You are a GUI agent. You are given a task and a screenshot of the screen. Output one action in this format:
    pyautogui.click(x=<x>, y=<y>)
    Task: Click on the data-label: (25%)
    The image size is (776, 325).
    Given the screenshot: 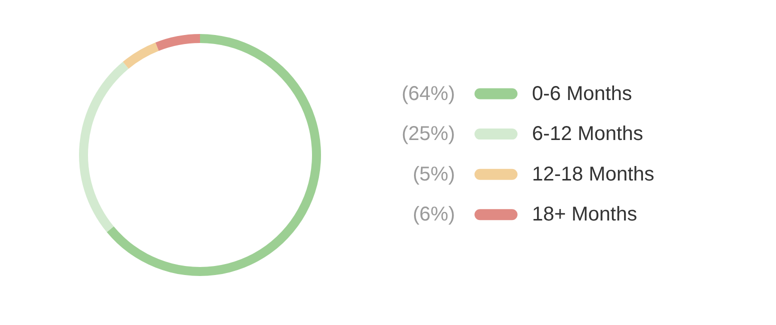 What is the action you would take?
    pyautogui.click(x=428, y=134)
    